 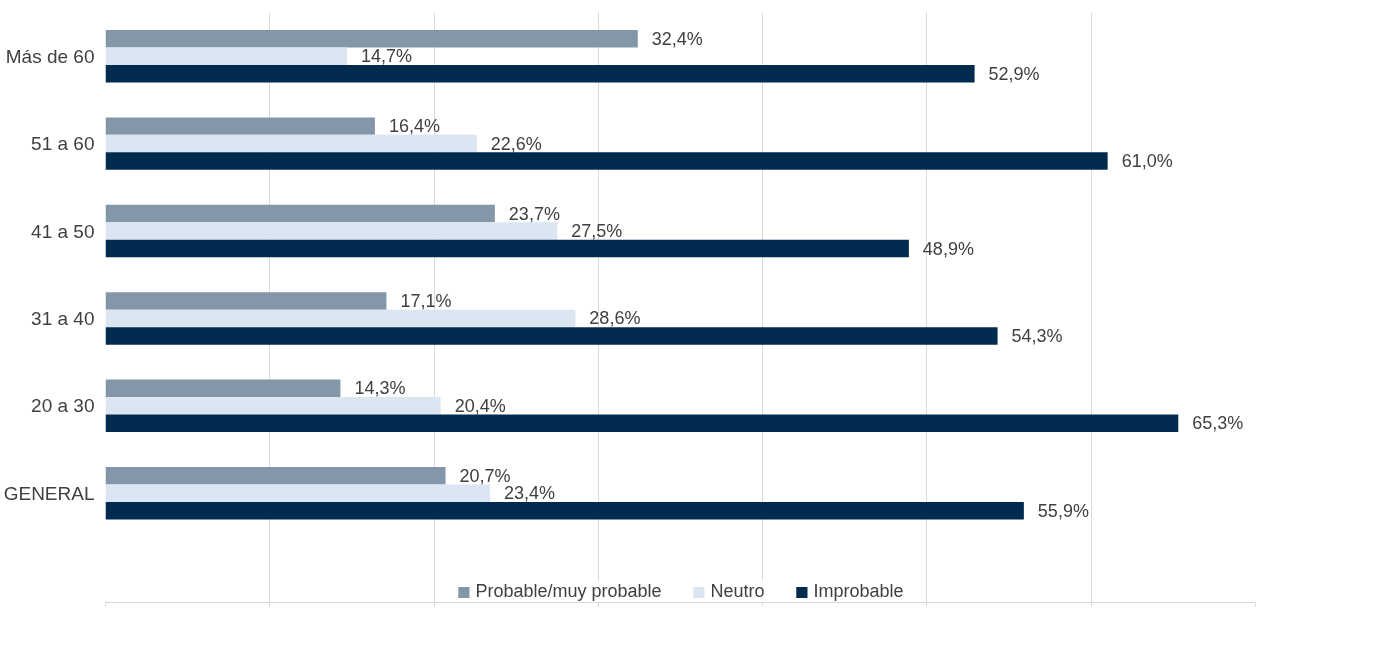 I want to click on data-label: 27,5%, so click(x=597, y=231).